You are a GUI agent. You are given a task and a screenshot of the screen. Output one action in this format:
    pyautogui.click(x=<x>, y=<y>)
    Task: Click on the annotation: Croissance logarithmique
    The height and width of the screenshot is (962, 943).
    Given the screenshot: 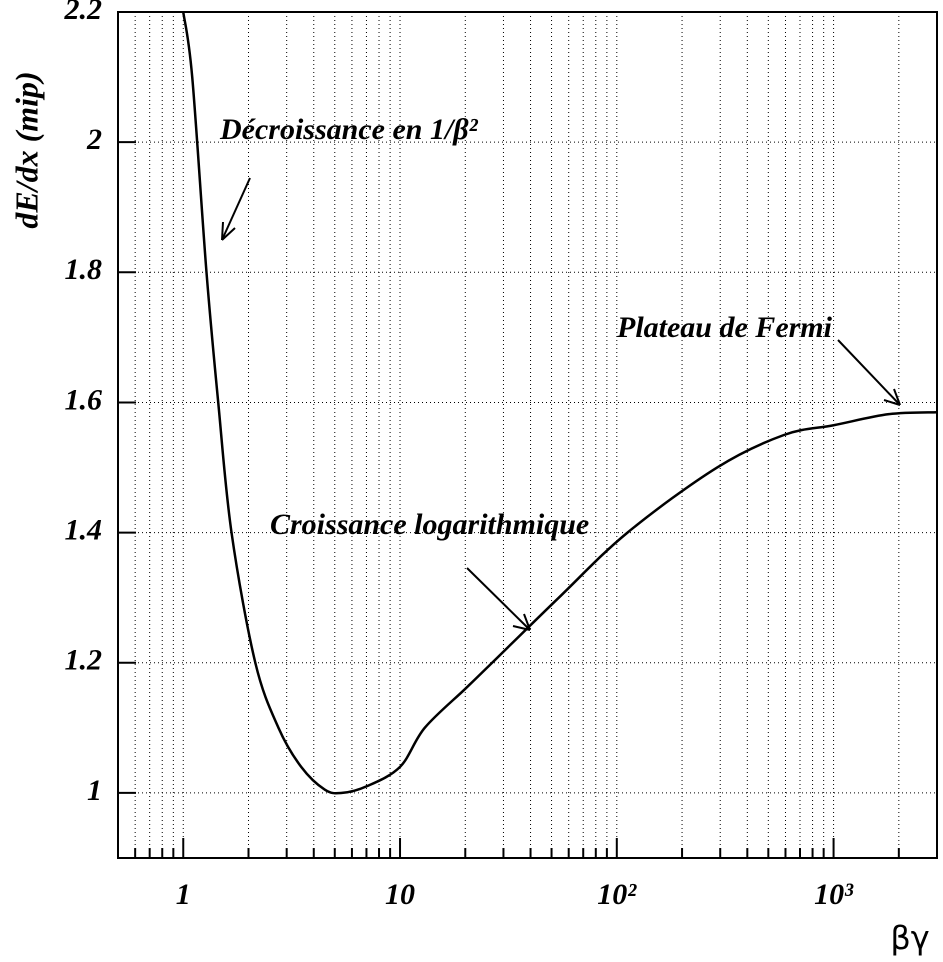 What is the action you would take?
    pyautogui.click(x=429, y=524)
    